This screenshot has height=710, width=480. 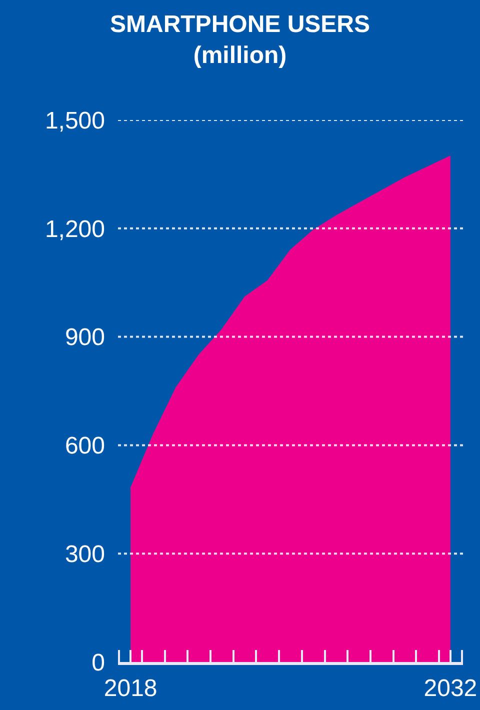 What do you see at coordinates (74, 120) in the screenshot?
I see `y-tick-label: 1,500` at bounding box center [74, 120].